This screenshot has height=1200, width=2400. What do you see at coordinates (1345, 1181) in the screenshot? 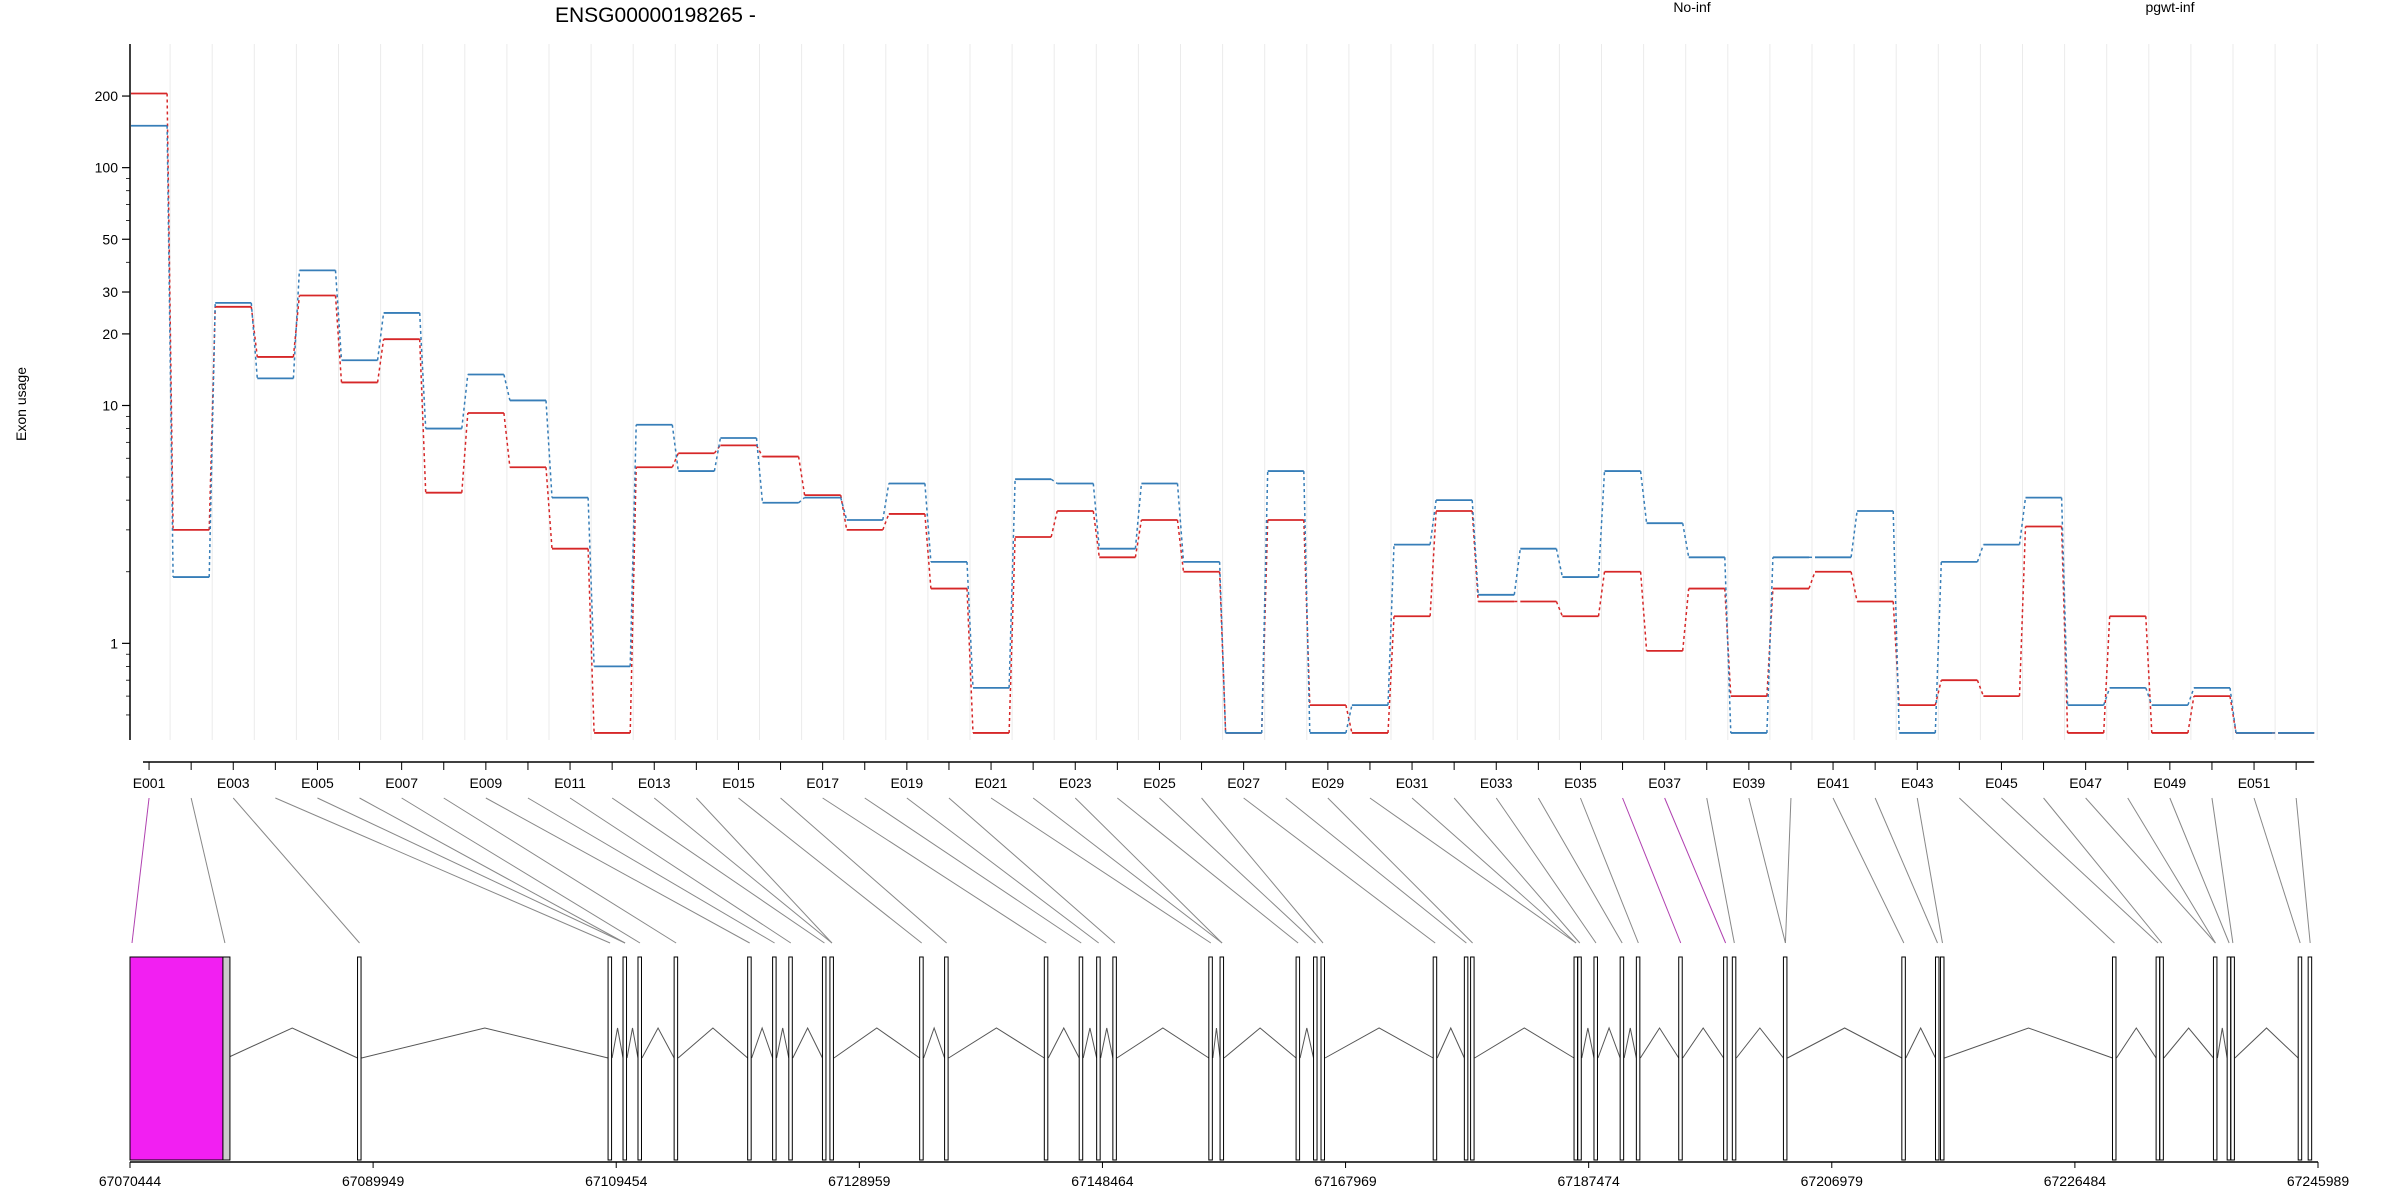
I see `genome-tick-label: 67167969` at bounding box center [1345, 1181].